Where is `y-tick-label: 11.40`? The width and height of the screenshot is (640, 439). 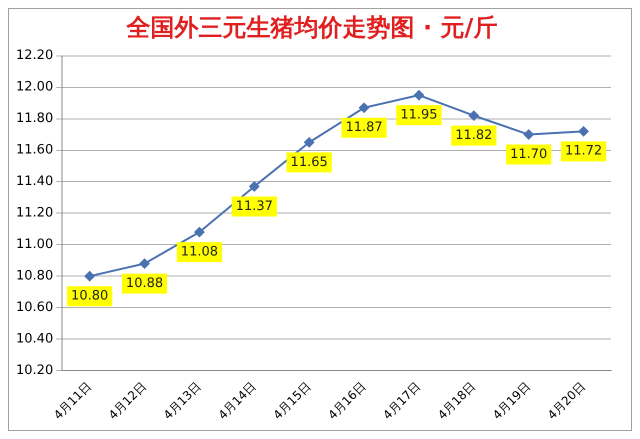 y-tick-label: 11.40 is located at coordinates (35, 182).